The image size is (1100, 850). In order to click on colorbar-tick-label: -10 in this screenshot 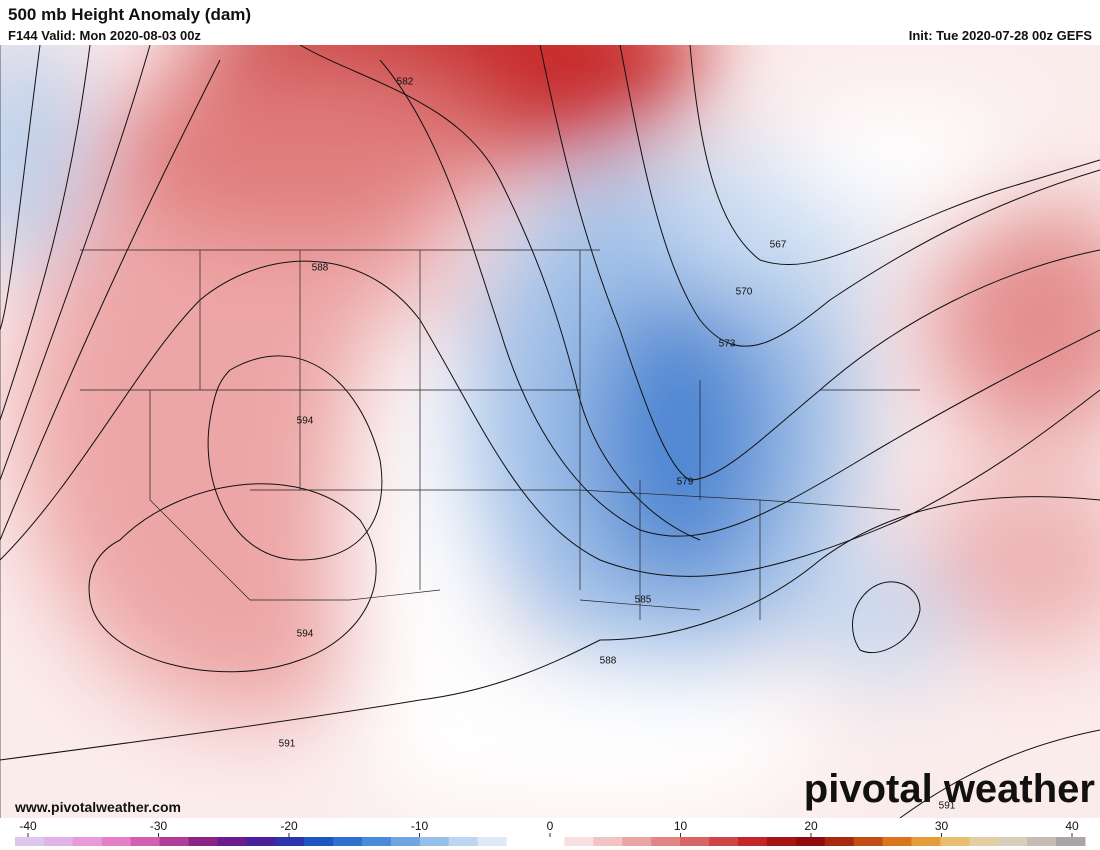, I will do `click(420, 826)`.